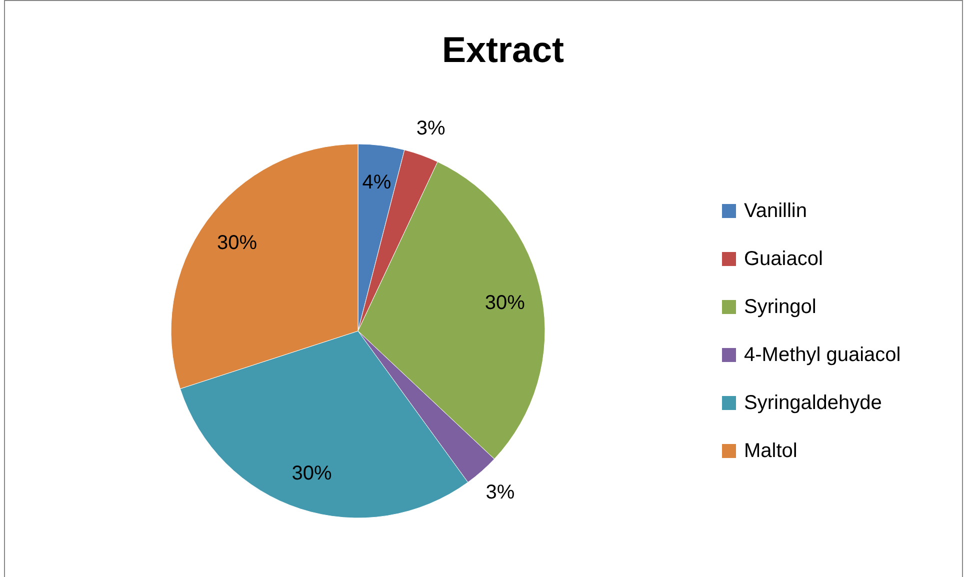  Describe the element at coordinates (813, 403) in the screenshot. I see `legend-label: Syringaldehyde` at that location.